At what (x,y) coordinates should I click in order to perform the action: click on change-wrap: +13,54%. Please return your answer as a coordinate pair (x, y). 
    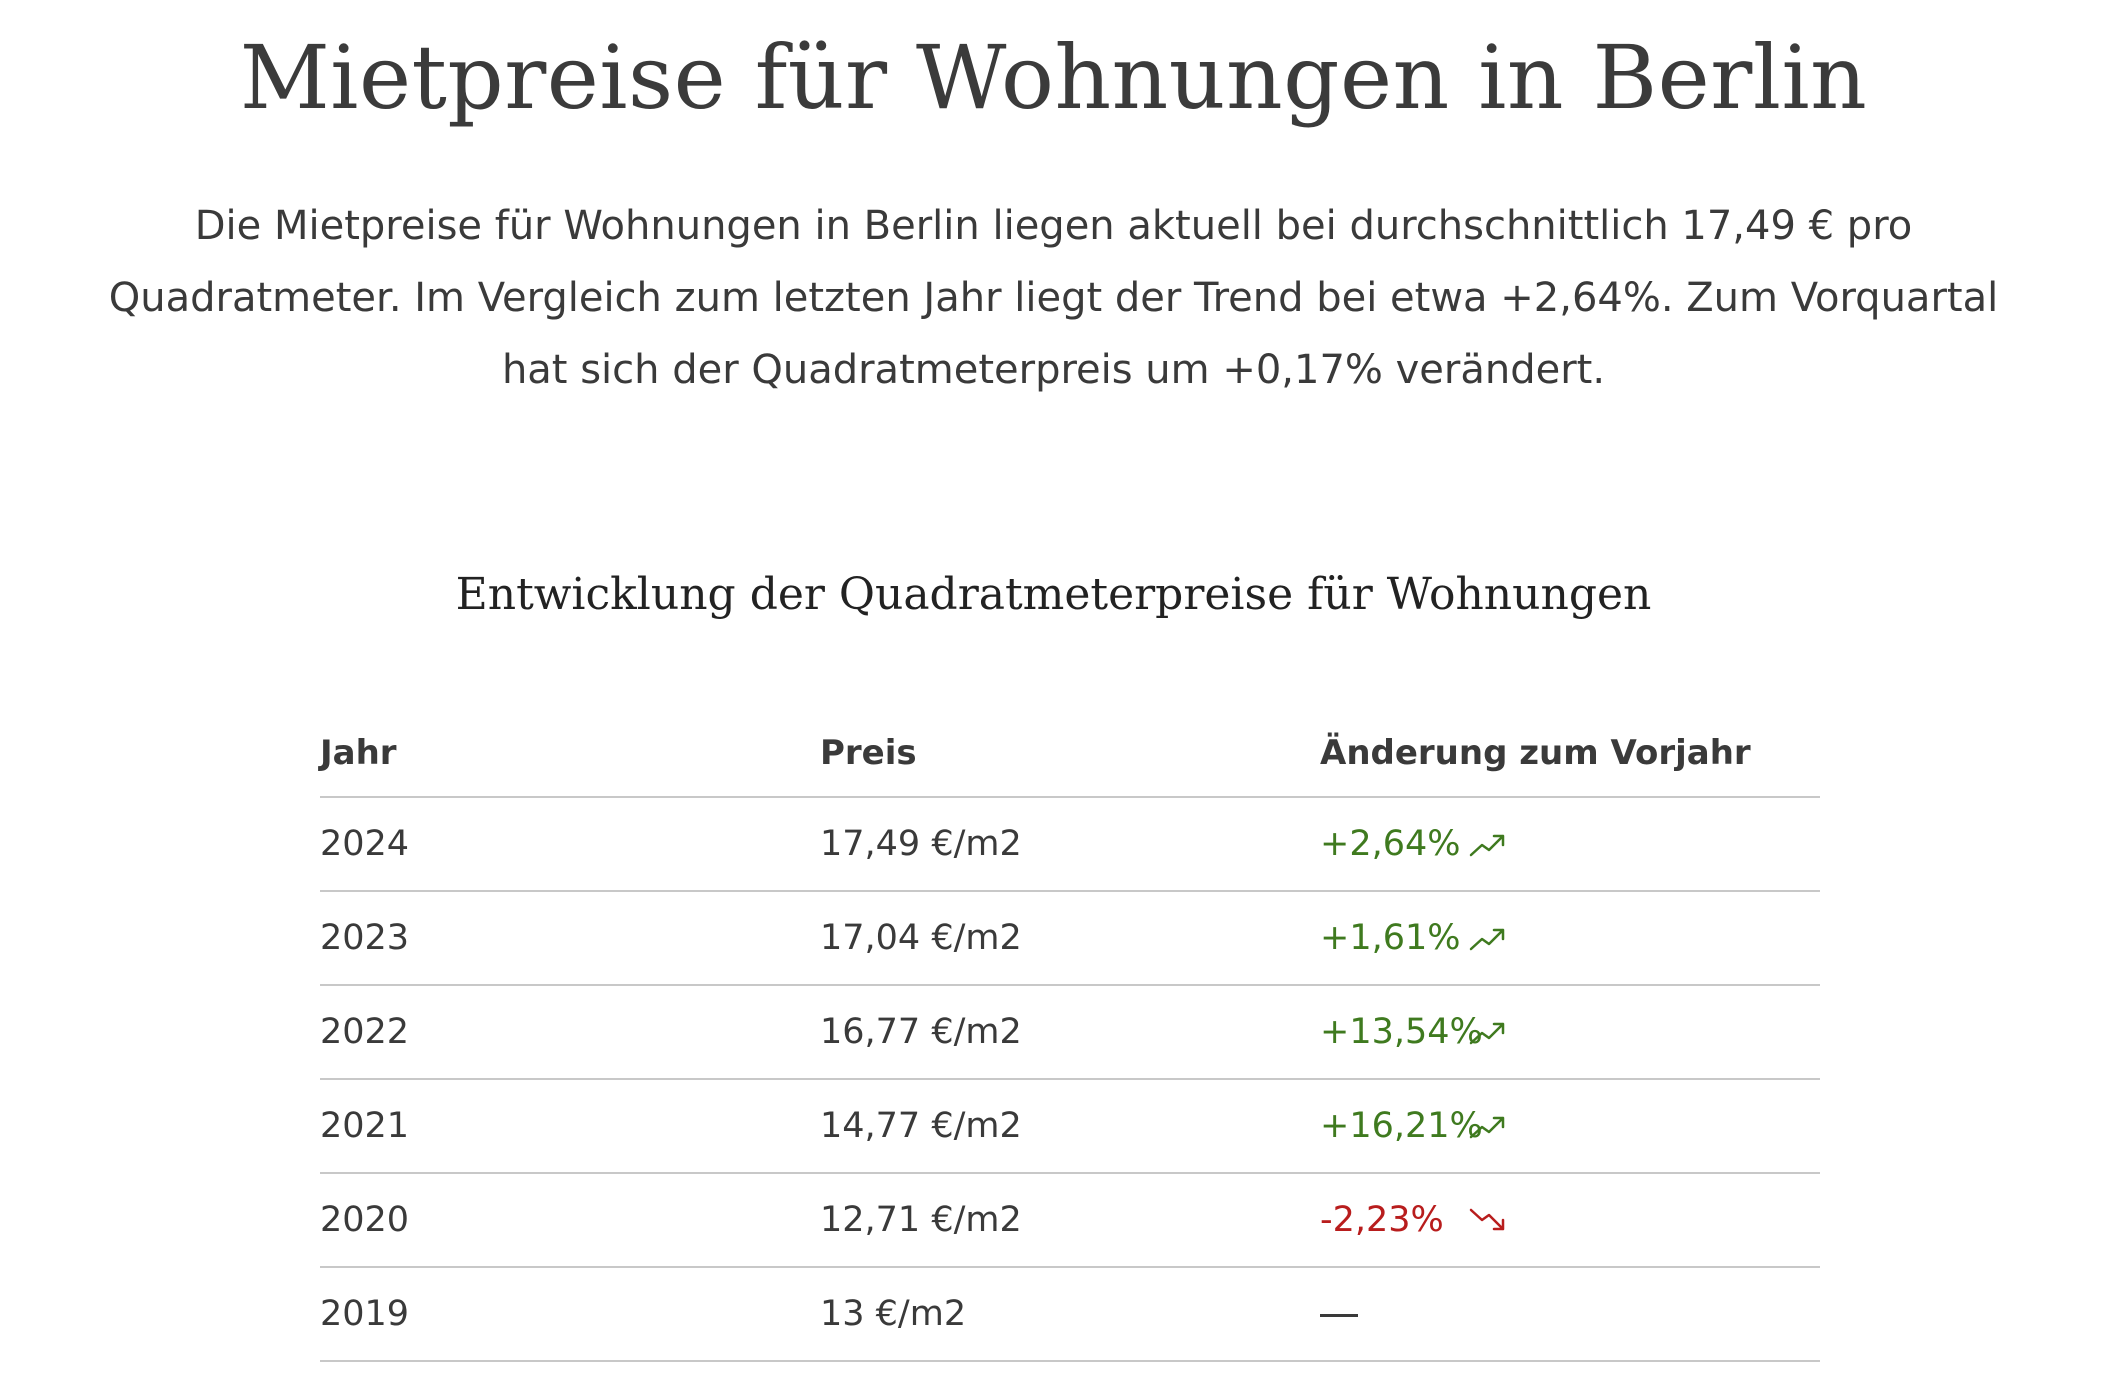
    Looking at the image, I should click on (1414, 1032).